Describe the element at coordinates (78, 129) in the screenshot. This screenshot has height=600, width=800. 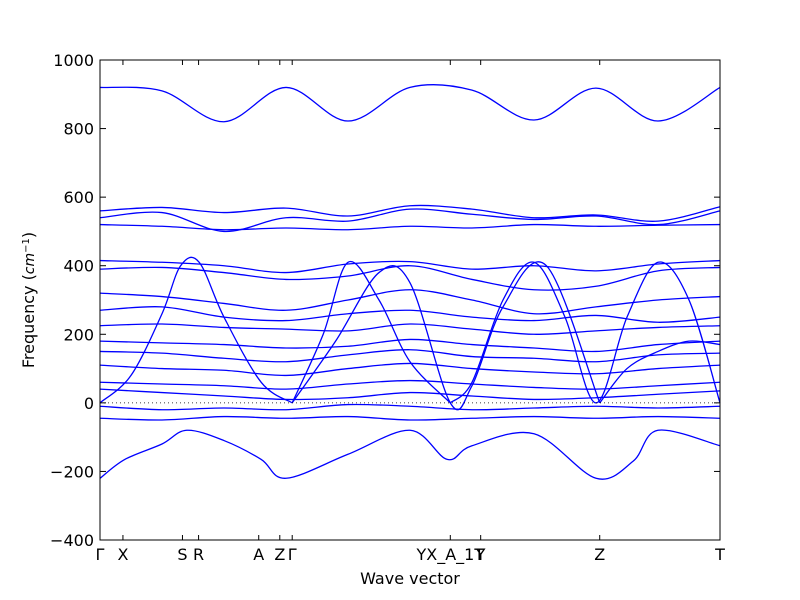
I see `y-tick-label: 800` at that location.